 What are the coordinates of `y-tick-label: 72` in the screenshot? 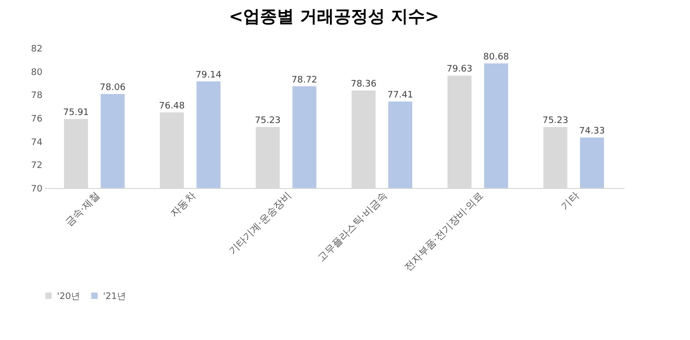 It's located at (36, 166).